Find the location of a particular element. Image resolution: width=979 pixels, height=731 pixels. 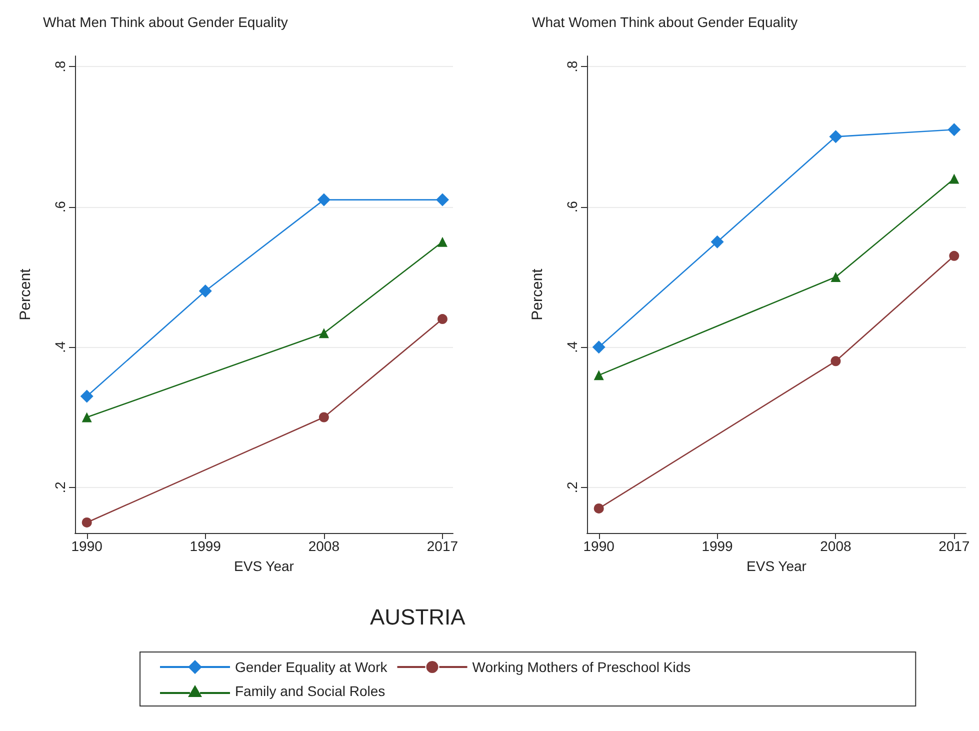

legend-label: Family and Social Roles is located at coordinates (310, 691).